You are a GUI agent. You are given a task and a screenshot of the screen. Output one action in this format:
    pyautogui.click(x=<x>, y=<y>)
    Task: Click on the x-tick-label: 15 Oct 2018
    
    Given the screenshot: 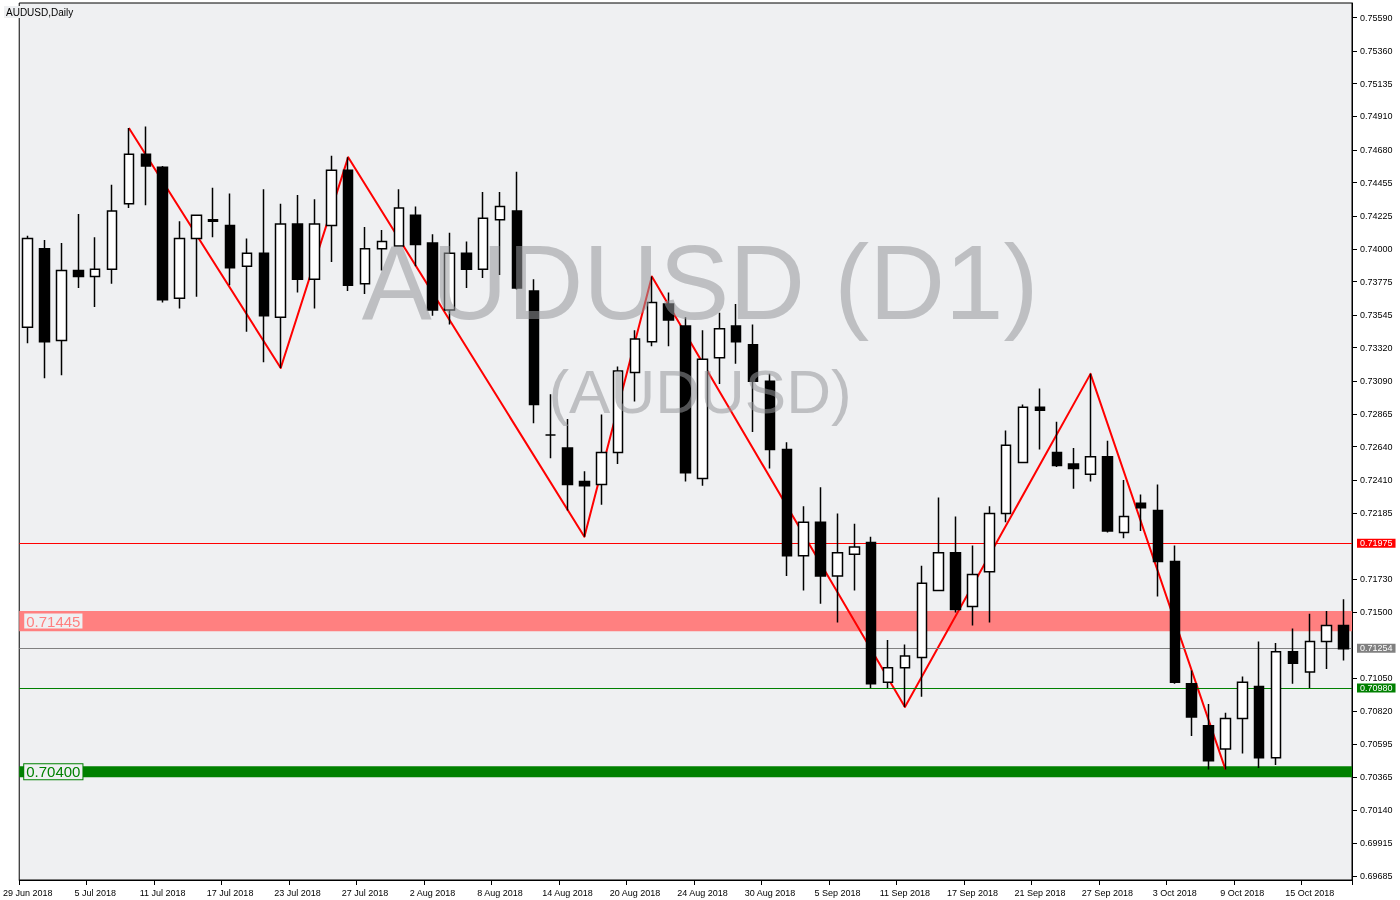 What is the action you would take?
    pyautogui.click(x=1310, y=892)
    